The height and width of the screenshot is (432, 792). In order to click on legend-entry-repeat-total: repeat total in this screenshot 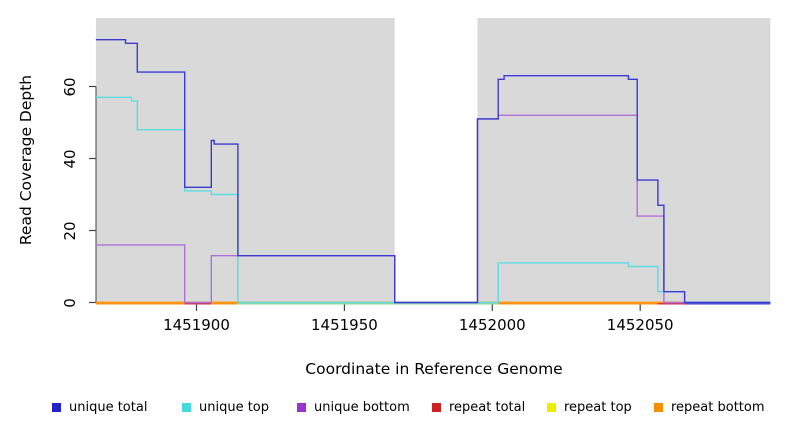, I will do `click(478, 407)`.